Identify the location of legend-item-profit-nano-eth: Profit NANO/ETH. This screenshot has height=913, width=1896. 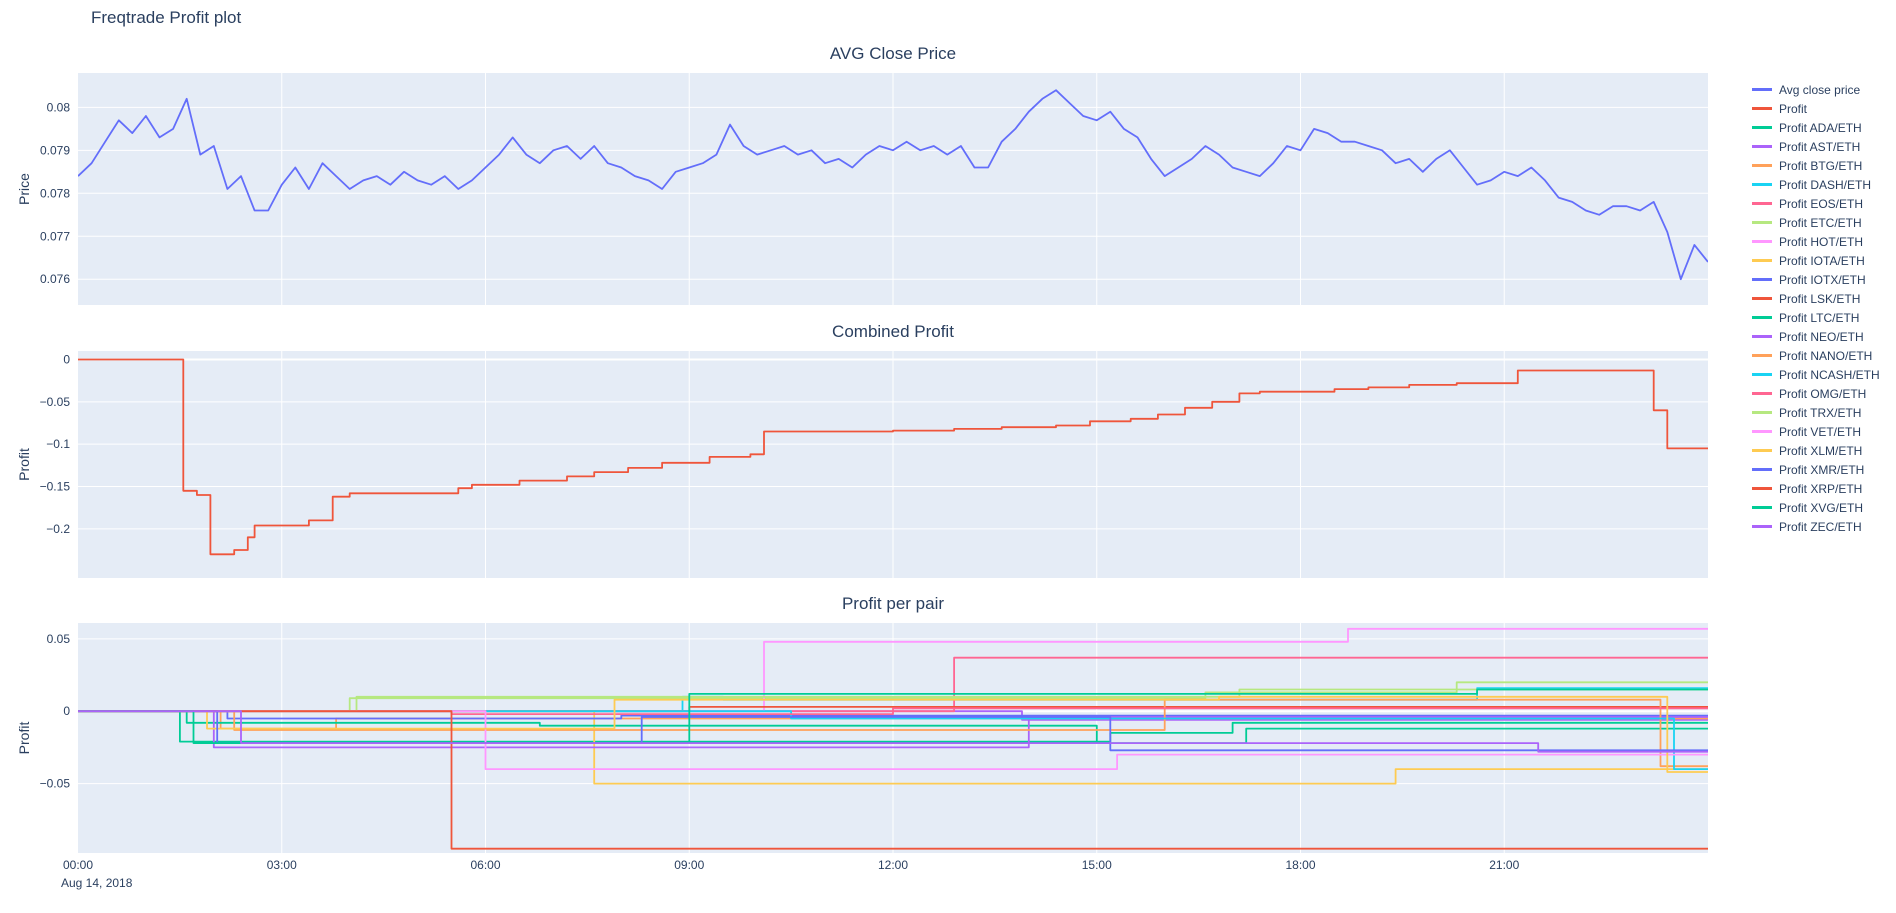
(1816, 355).